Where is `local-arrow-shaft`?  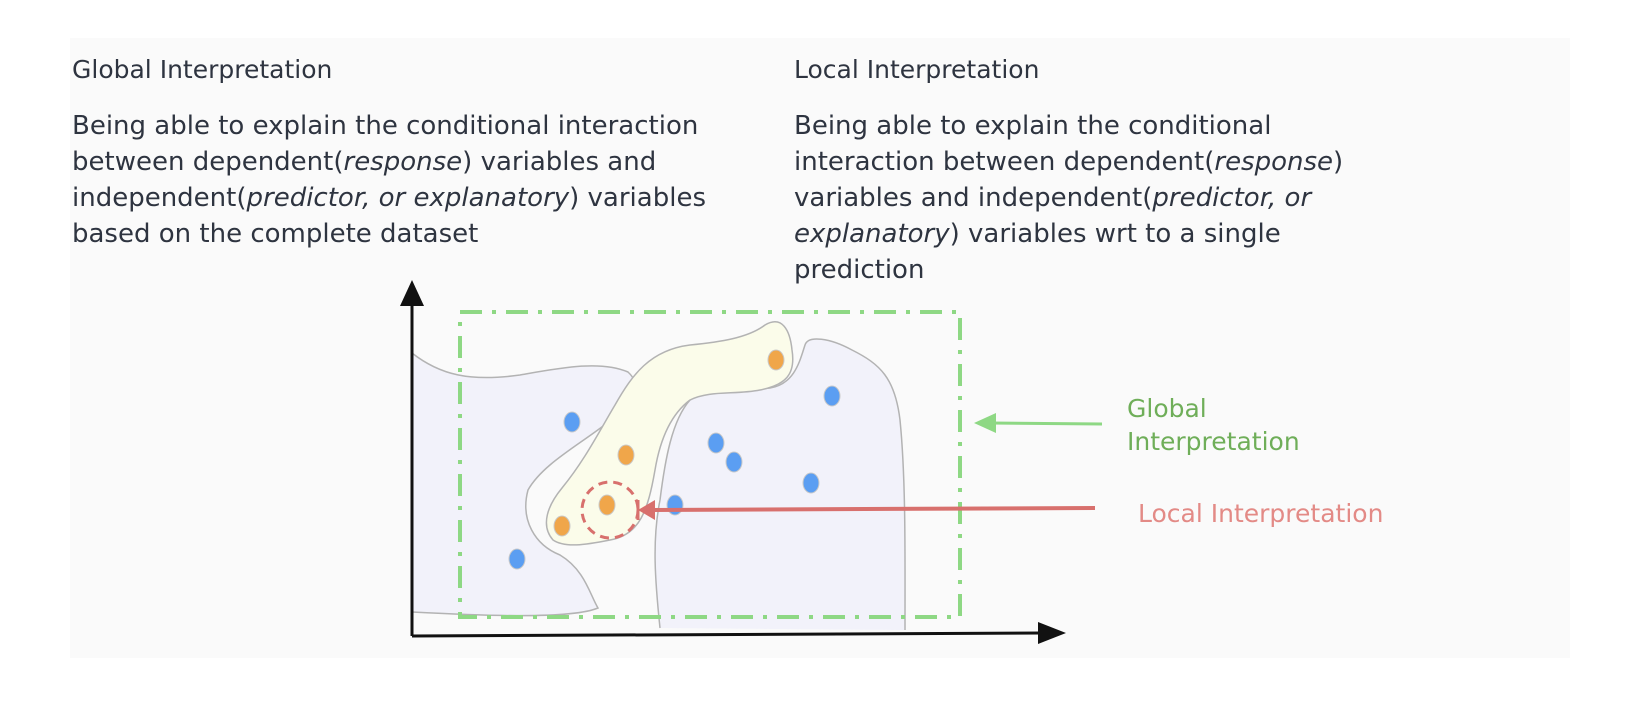
local-arrow-shaft is located at coordinates (873, 509).